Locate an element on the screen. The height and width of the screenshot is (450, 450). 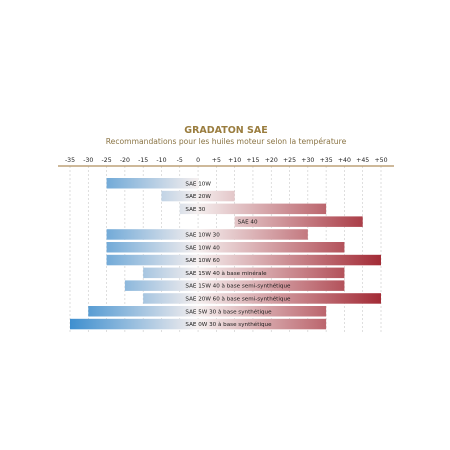
x-tick-label: +25 is located at coordinates (289, 160).